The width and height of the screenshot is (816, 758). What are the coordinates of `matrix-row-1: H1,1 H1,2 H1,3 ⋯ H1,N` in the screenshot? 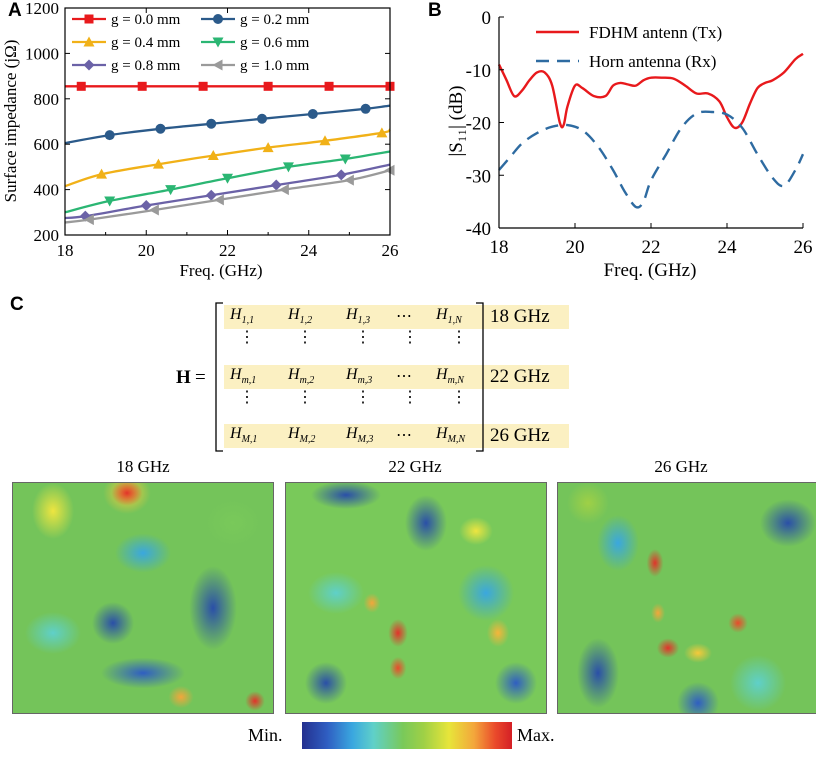 It's located at (355, 318).